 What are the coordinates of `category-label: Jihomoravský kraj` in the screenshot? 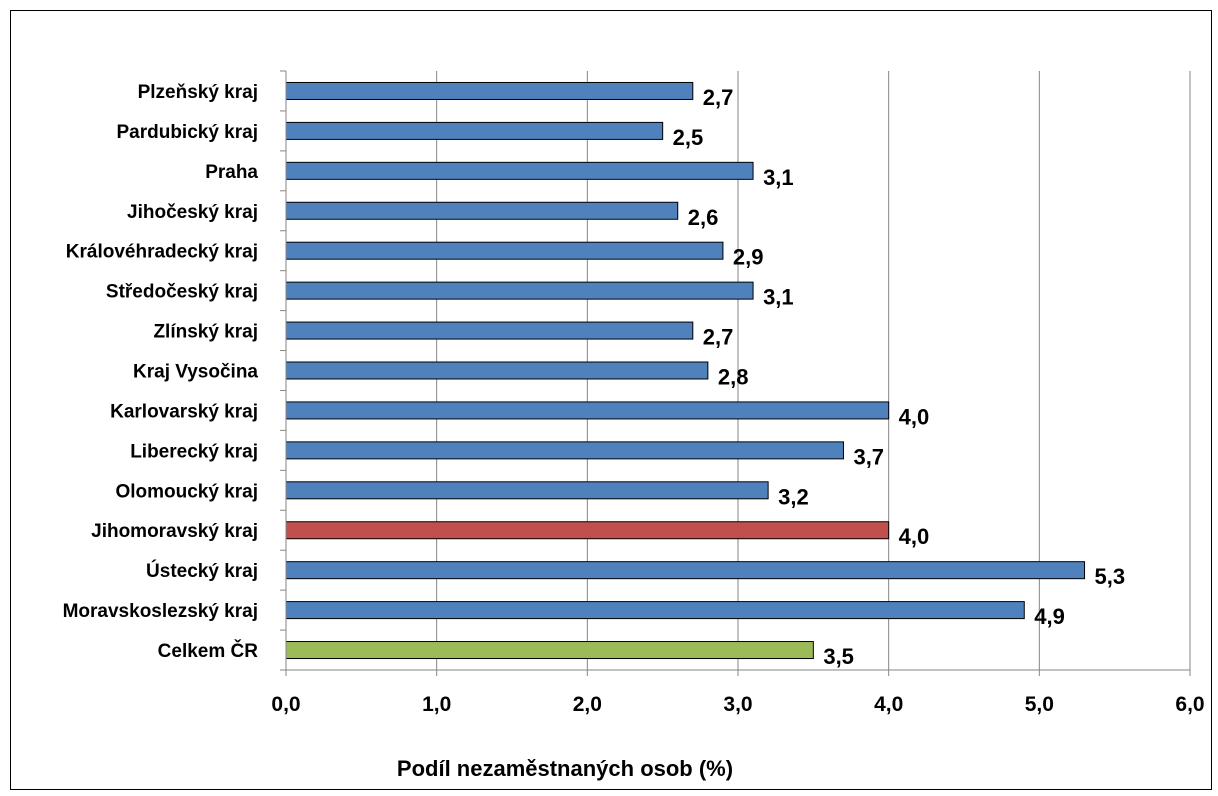 It's located at (174, 531).